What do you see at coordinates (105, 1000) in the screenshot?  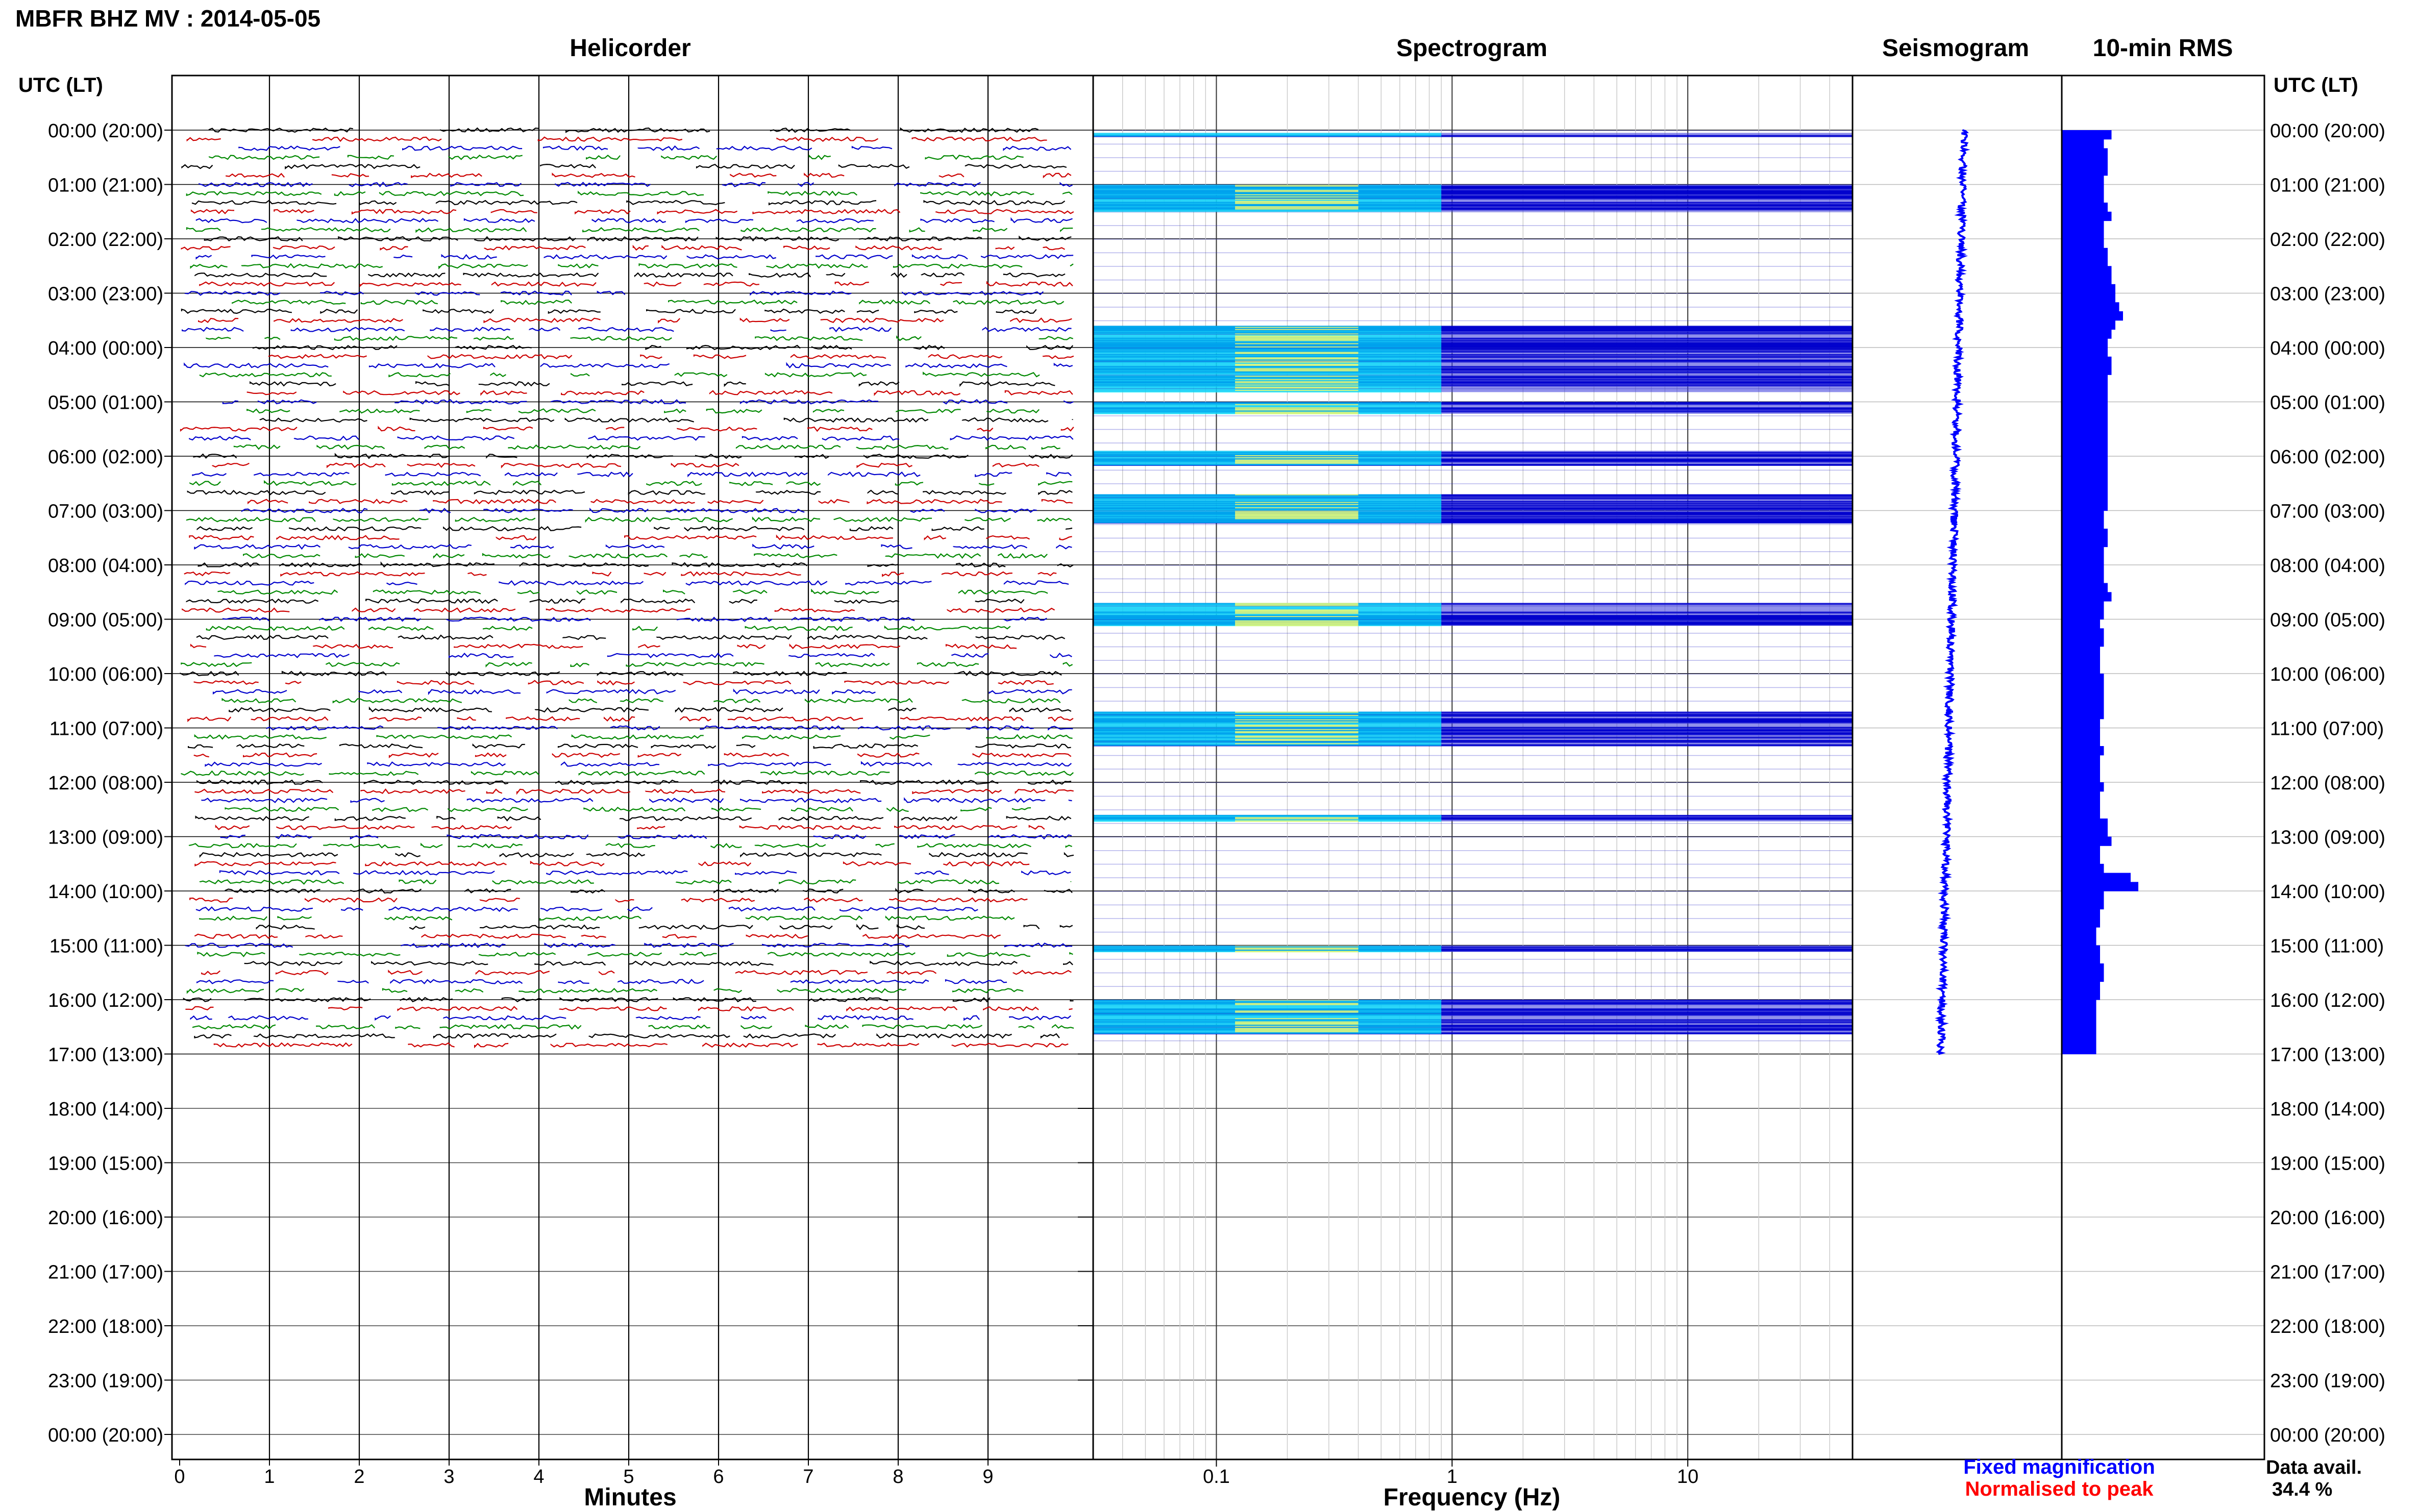 I see `time-tick-label: 16:00 (12:00)` at bounding box center [105, 1000].